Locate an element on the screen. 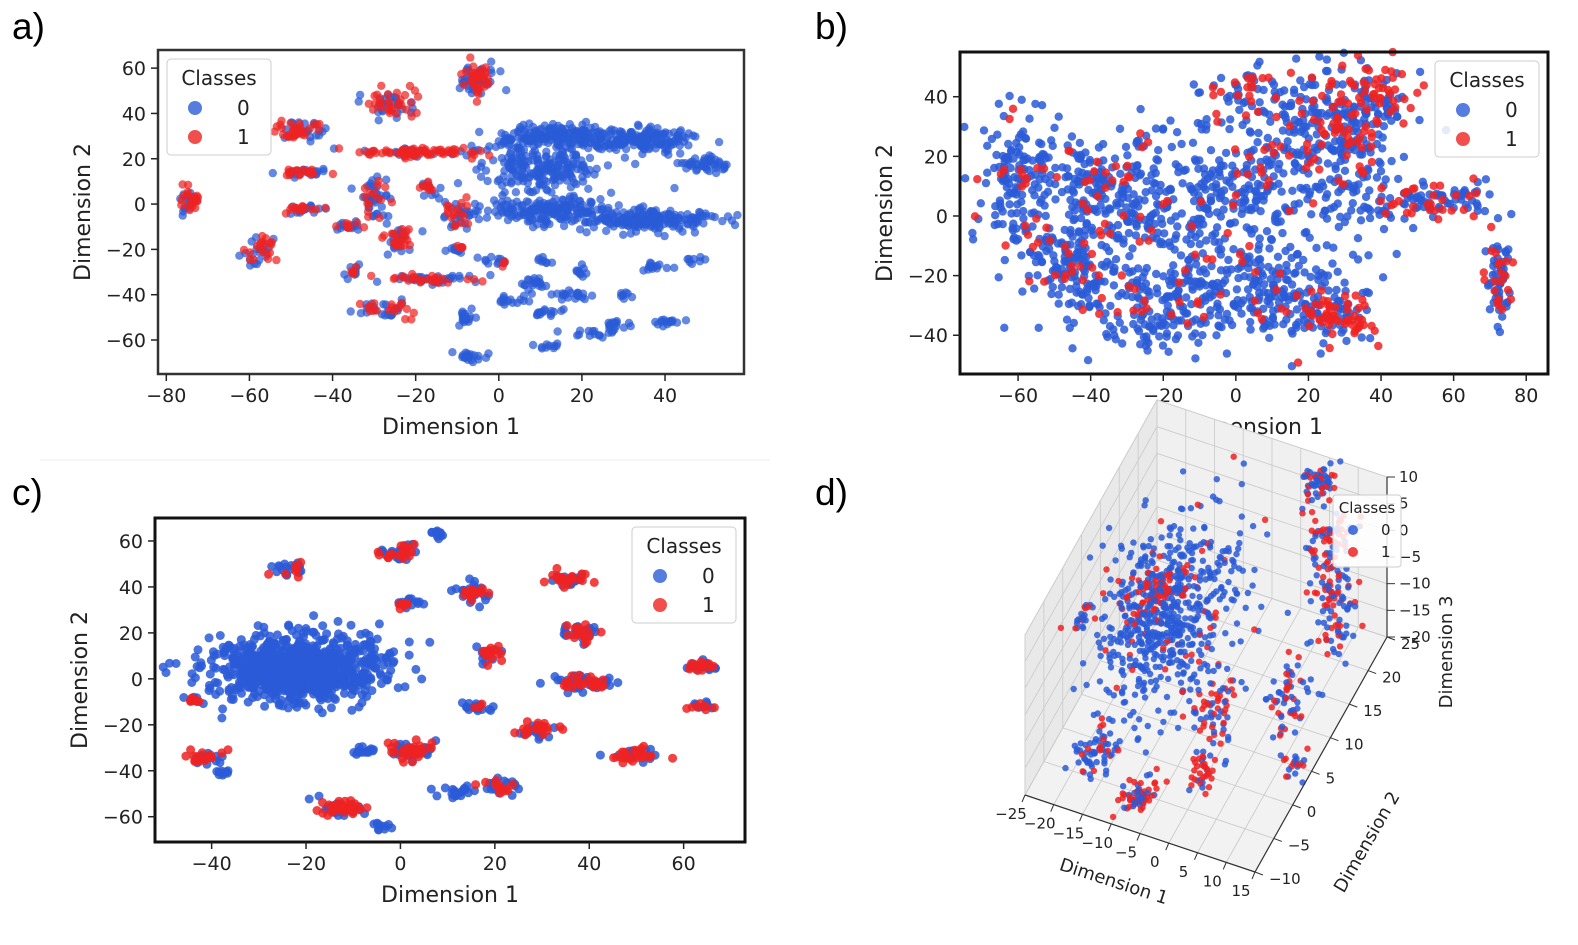  panel-label-d: d) is located at coordinates (831, 492).